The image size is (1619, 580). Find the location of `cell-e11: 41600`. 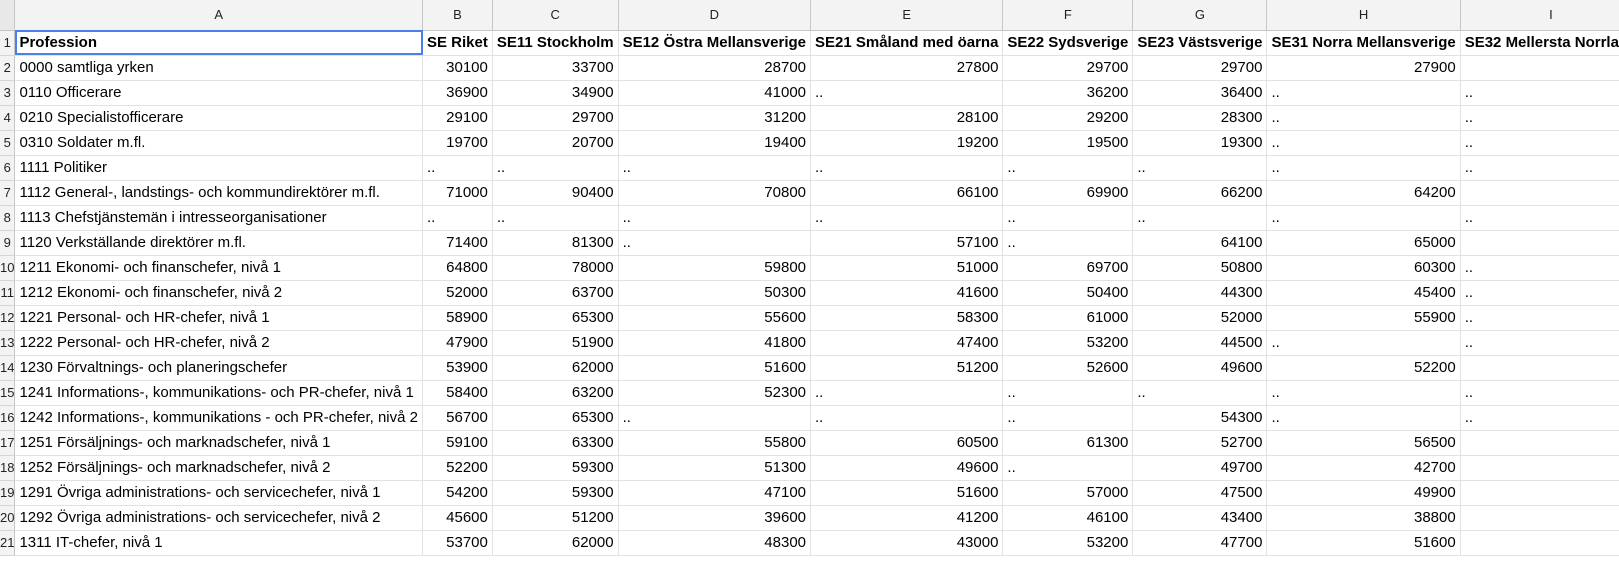

cell-e11: 41600 is located at coordinates (907, 293).